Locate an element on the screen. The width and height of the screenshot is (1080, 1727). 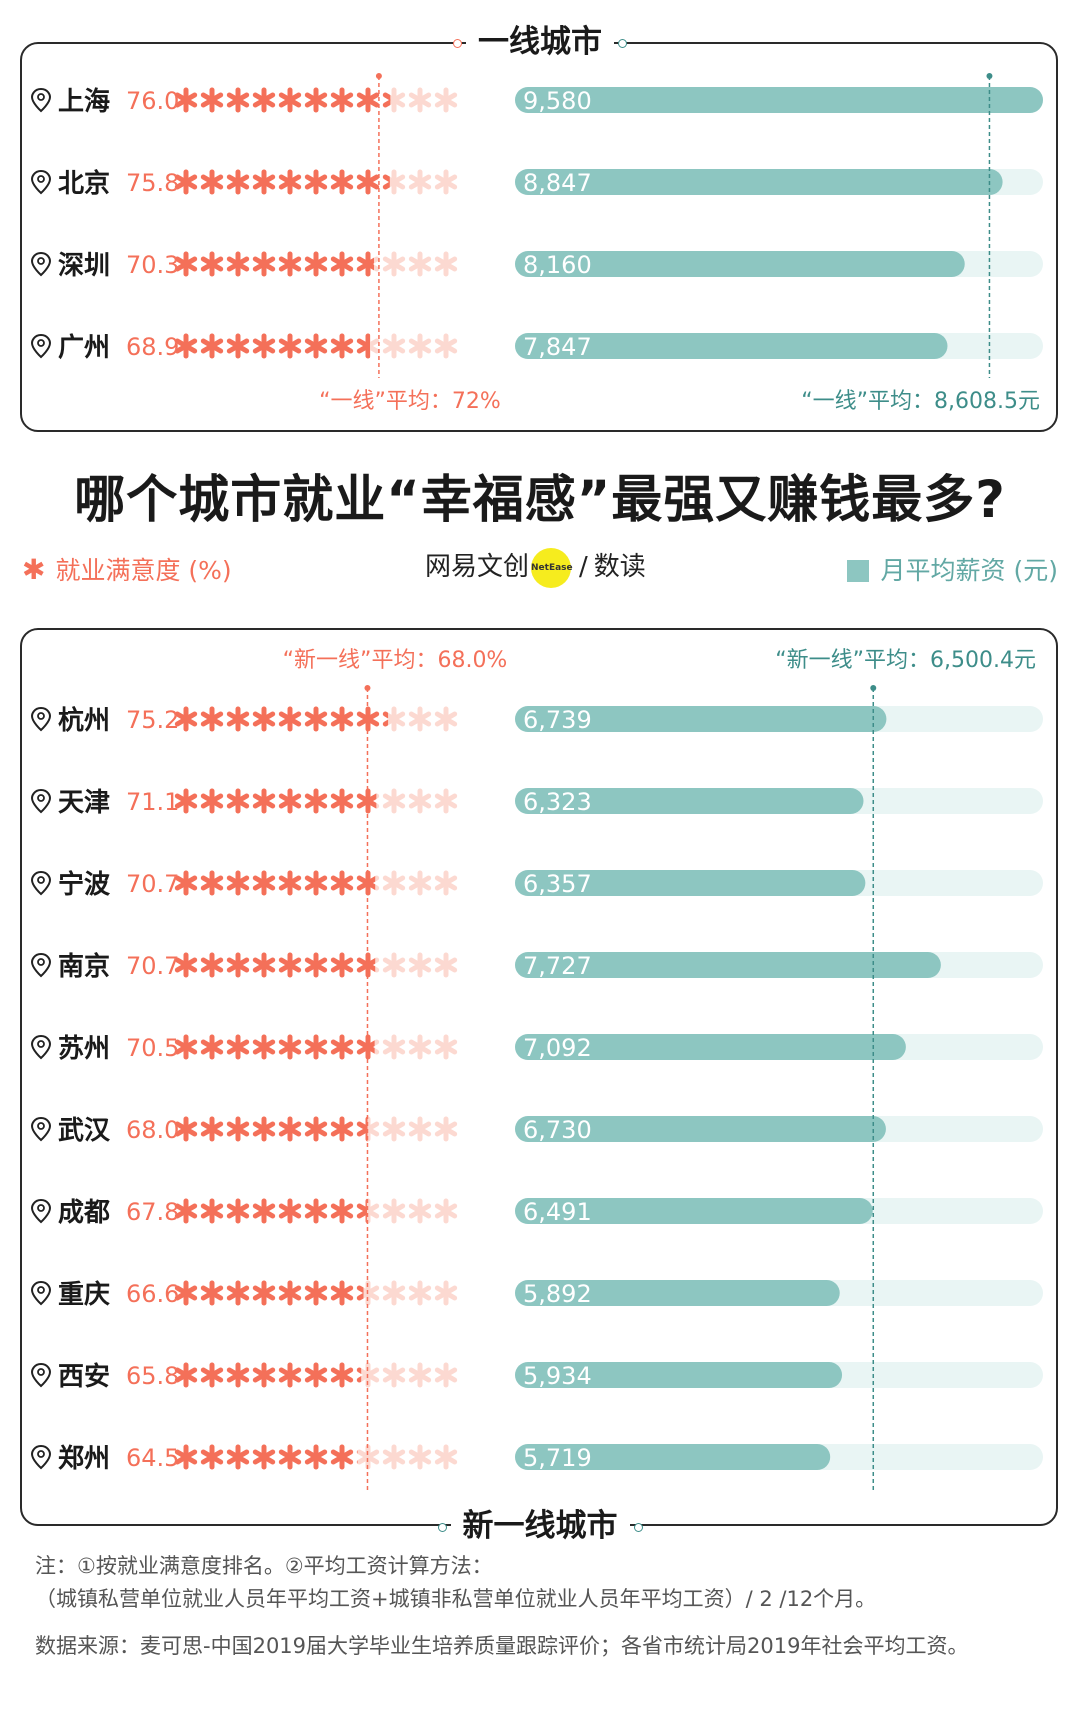
salary-value-label: 7,847 is located at coordinates (557, 347).